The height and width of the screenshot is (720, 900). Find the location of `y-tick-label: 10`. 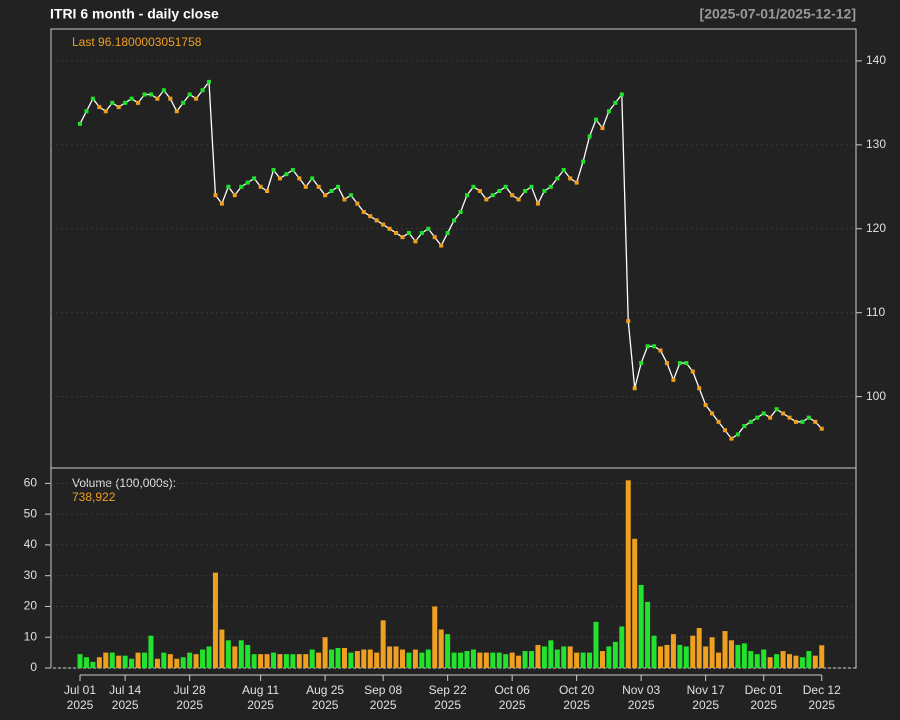

y-tick-label: 10 is located at coordinates (31, 636).